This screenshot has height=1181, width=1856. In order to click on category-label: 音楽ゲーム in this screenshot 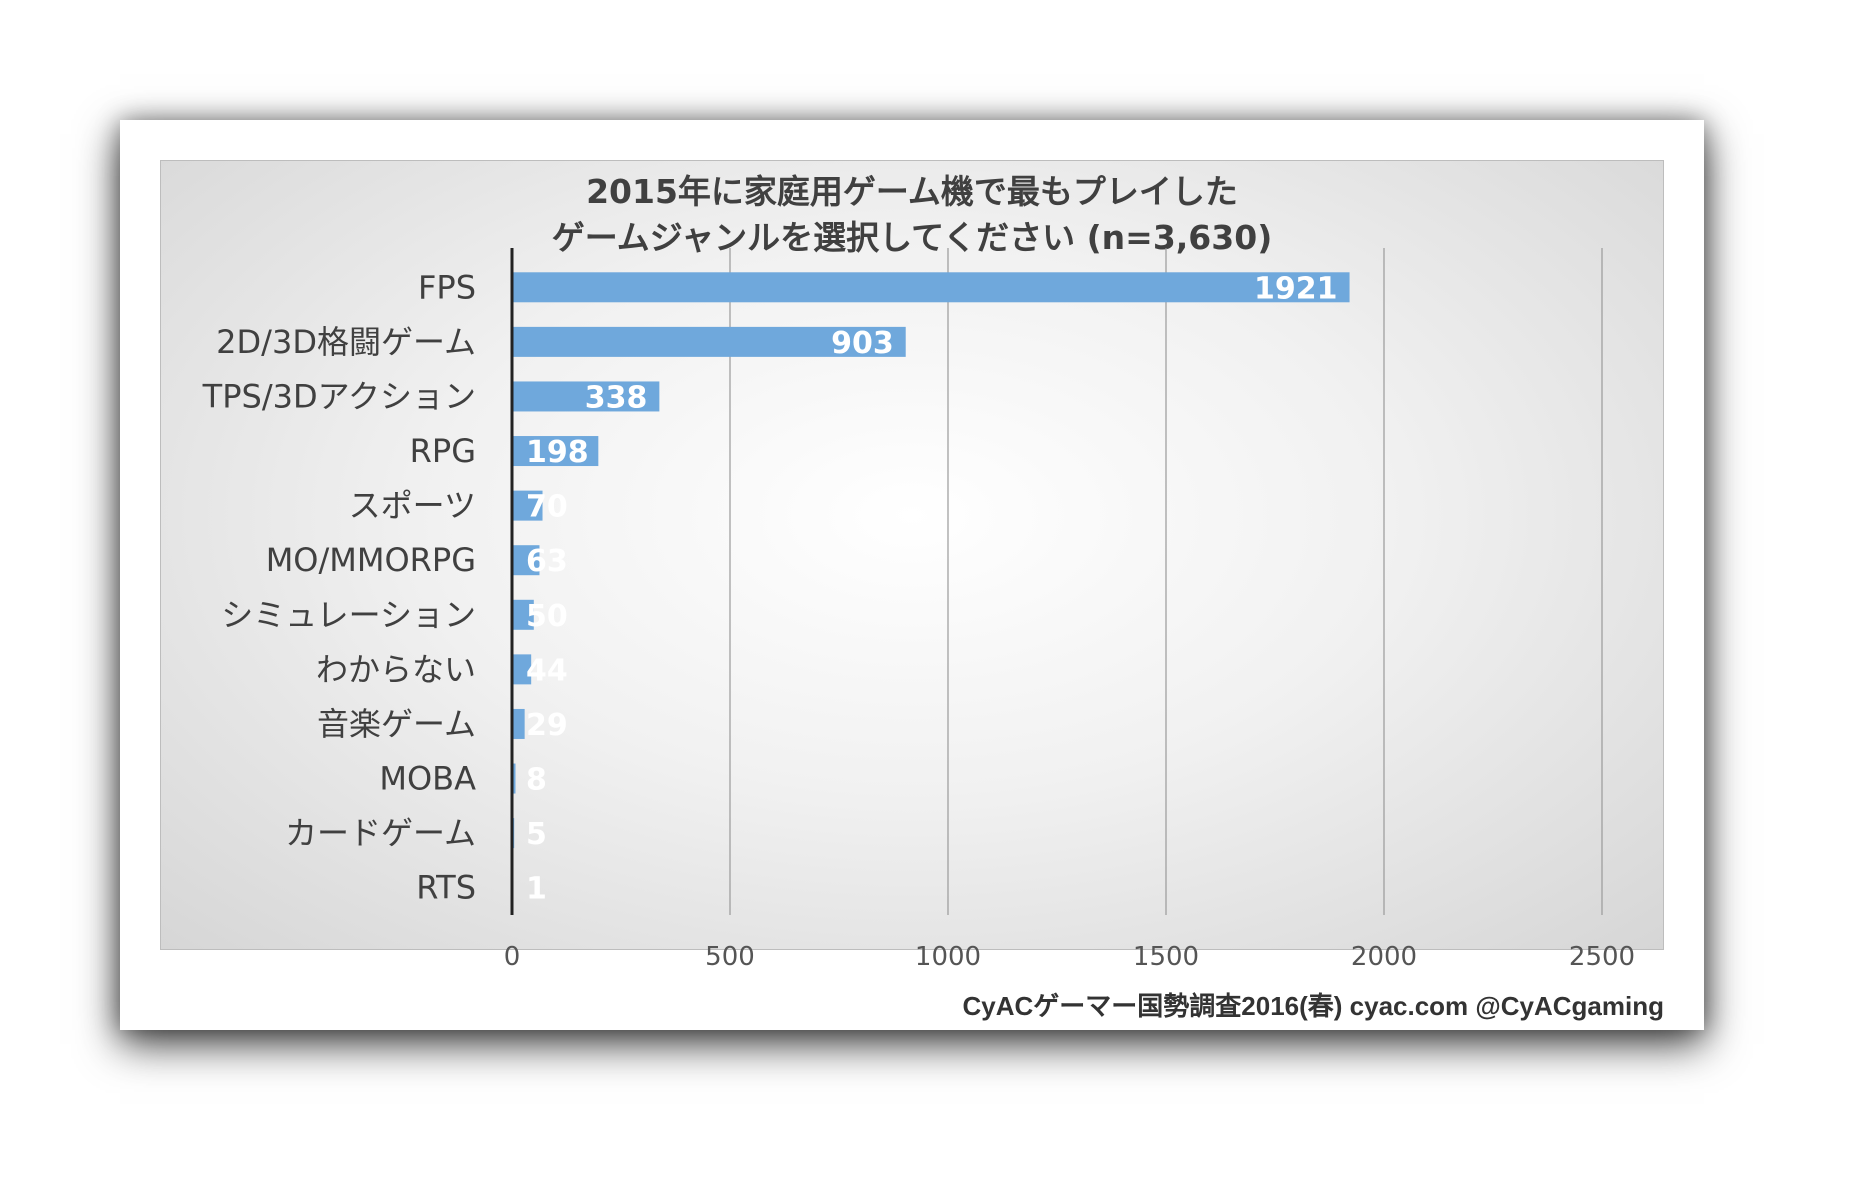, I will do `click(396, 724)`.